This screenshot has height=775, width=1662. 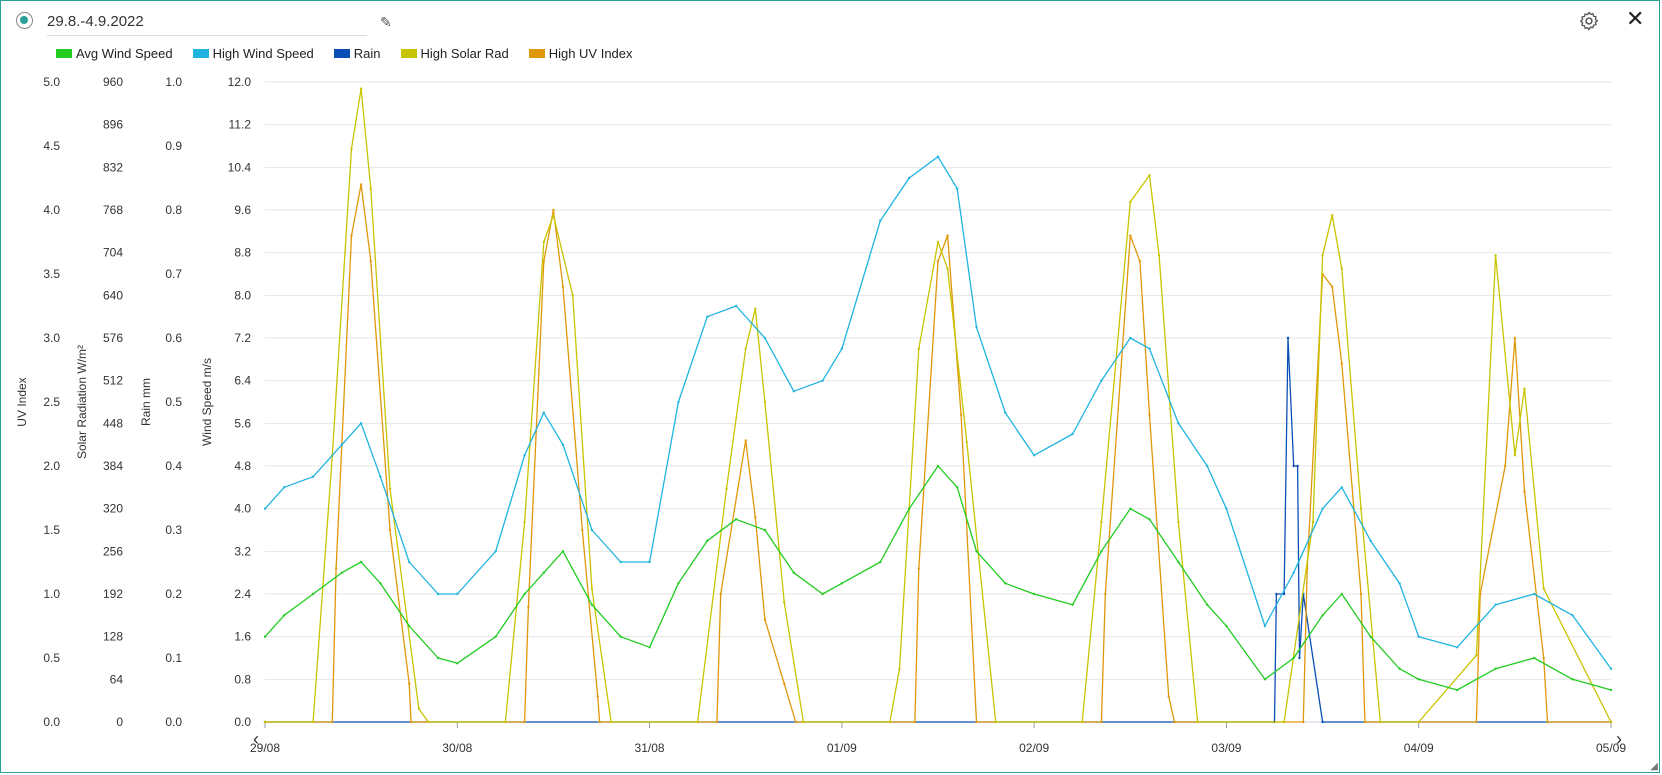 What do you see at coordinates (242, 637) in the screenshot?
I see `y-tick-label: 1.6` at bounding box center [242, 637].